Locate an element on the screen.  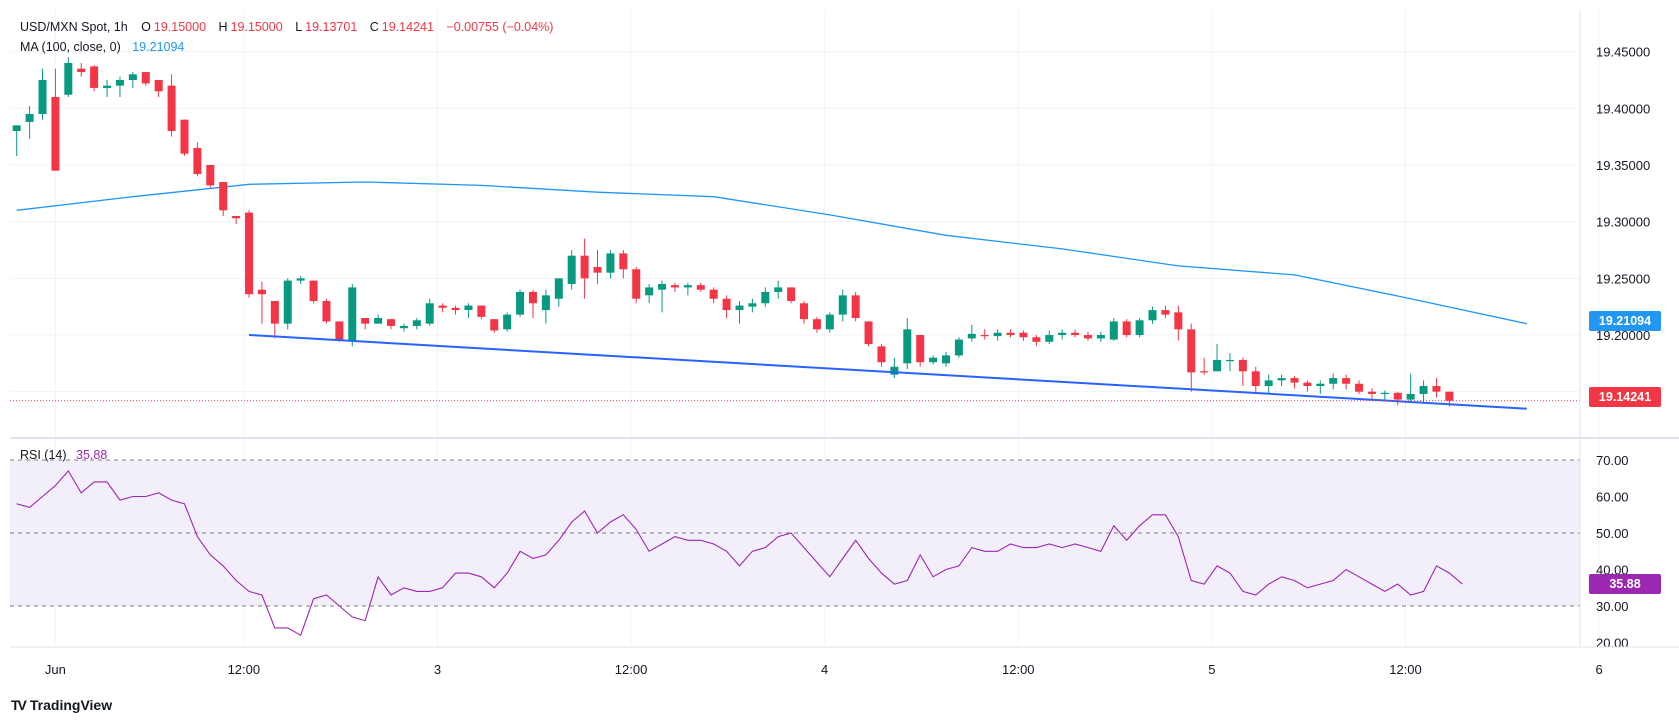
trendline-layer is located at coordinates (887, 372).